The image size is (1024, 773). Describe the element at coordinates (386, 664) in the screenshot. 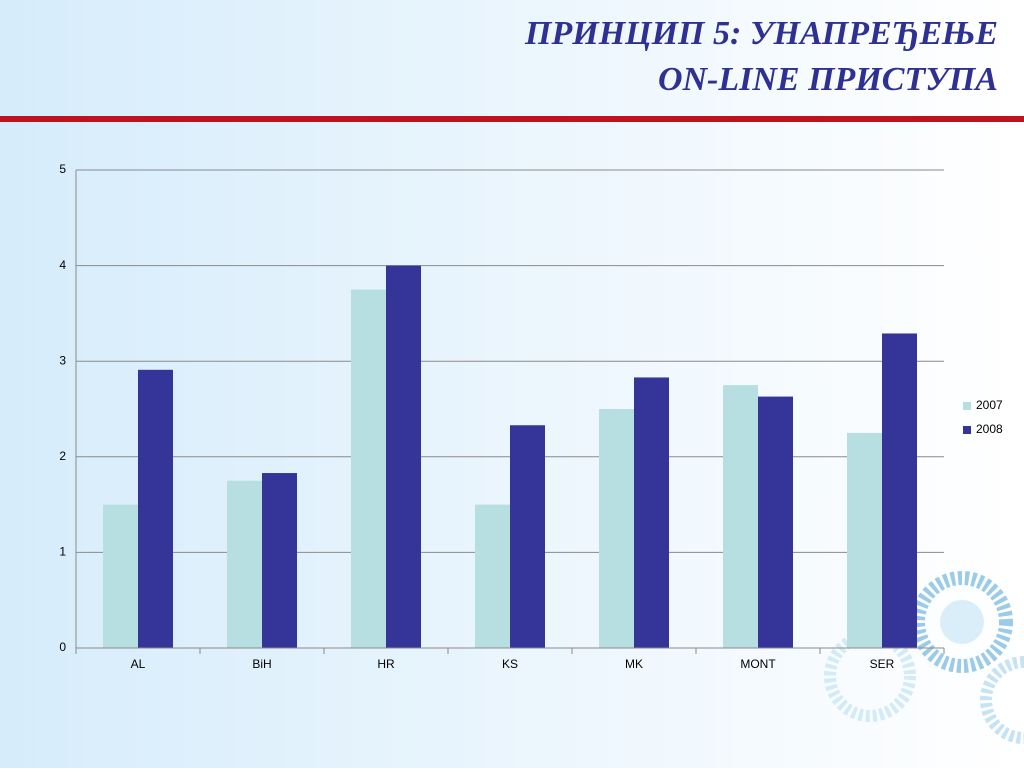

I see `x-tick-label: HR` at that location.